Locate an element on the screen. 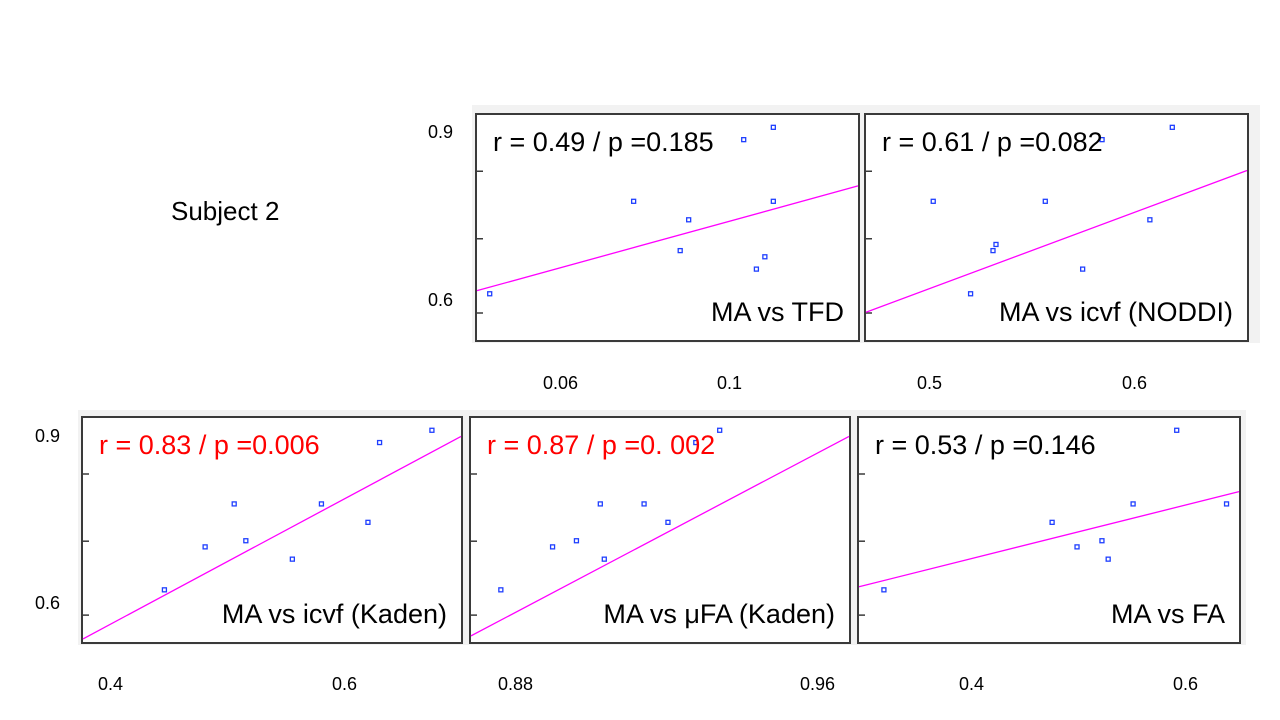  top-y-tick-upper: 0.9 is located at coordinates (441, 132).